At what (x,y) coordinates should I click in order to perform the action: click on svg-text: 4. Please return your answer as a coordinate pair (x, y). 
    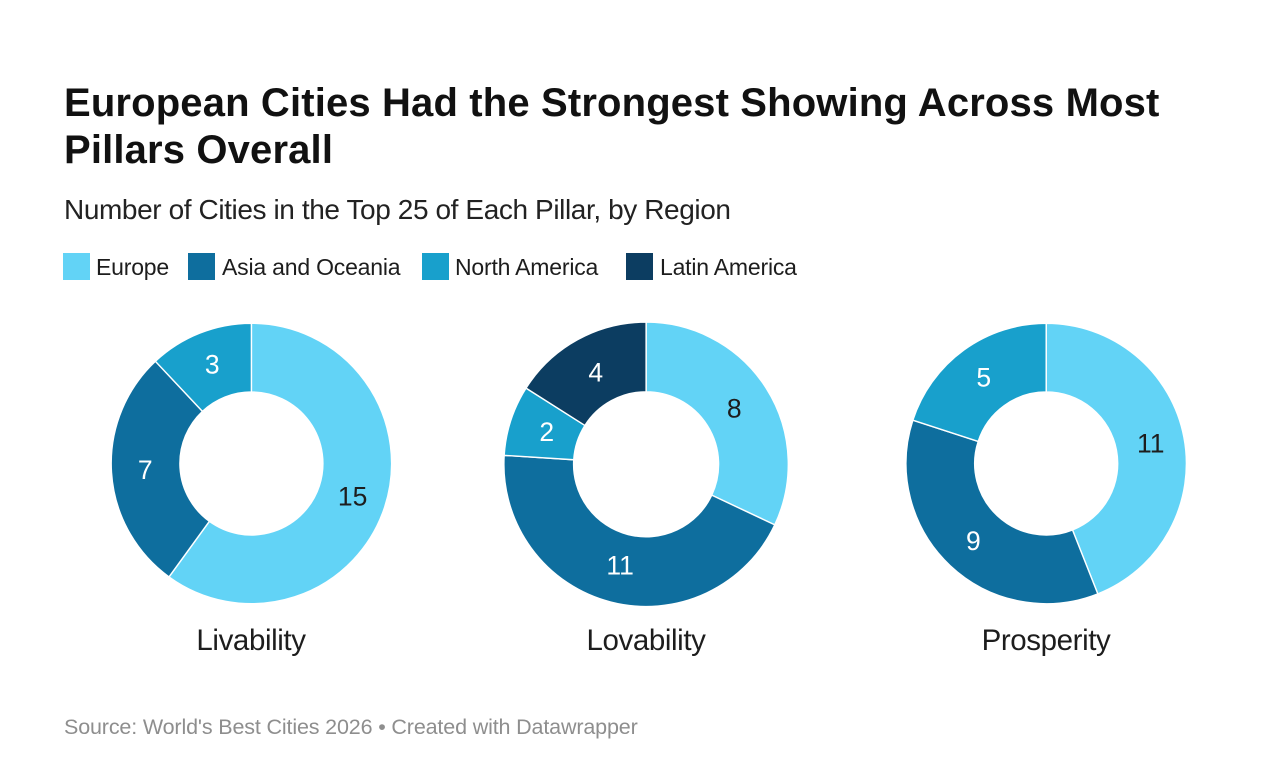
    Looking at the image, I should click on (595, 373).